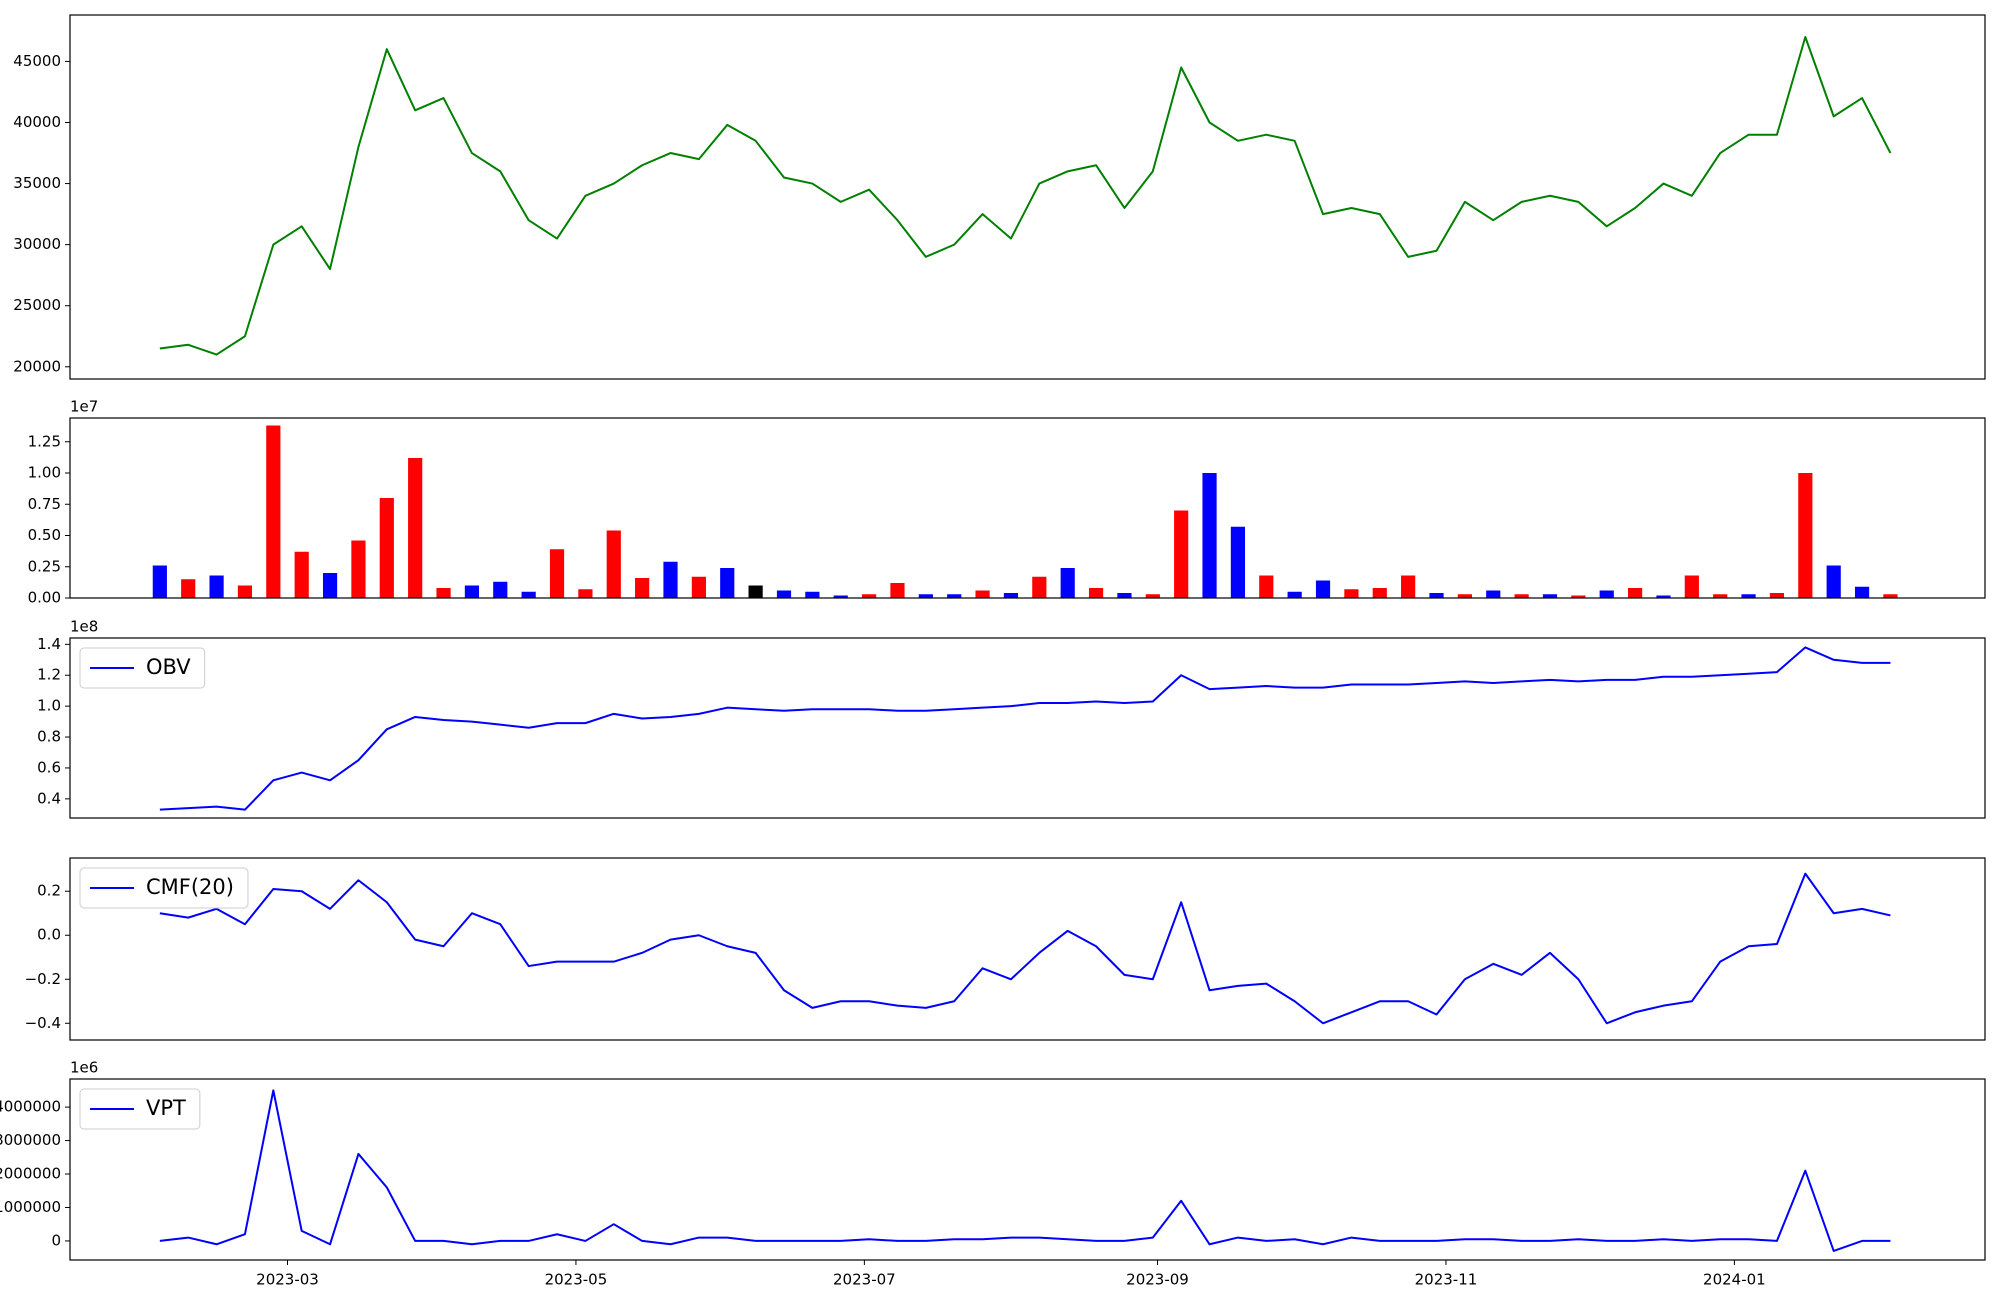 This screenshot has width=2000, height=1300. I want to click on legend: OBV, so click(142, 668).